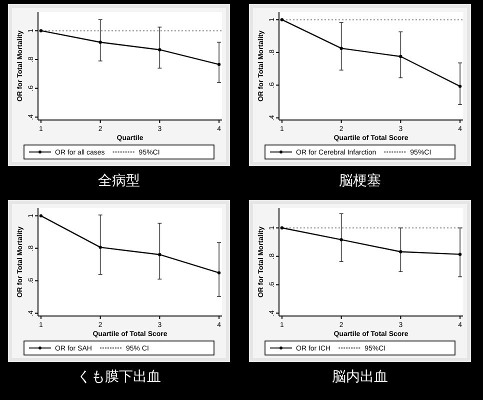 The width and height of the screenshot is (483, 400). What do you see at coordinates (119, 181) in the screenshot?
I see `text: 全病型` at bounding box center [119, 181].